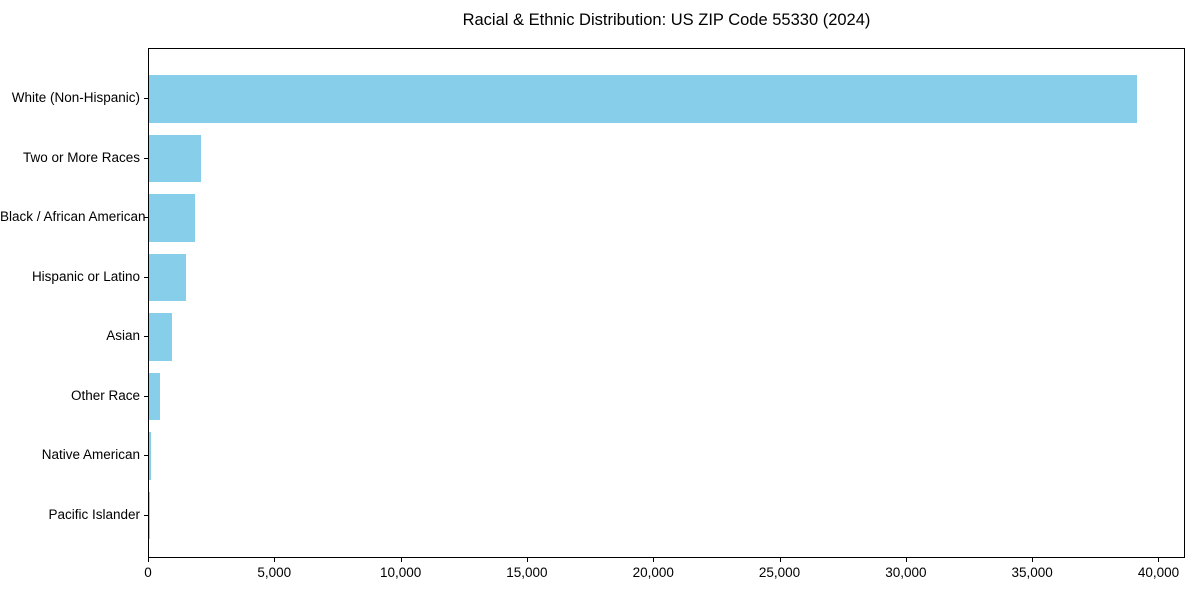  What do you see at coordinates (175, 158) in the screenshot?
I see `bar-two-or-more-races` at bounding box center [175, 158].